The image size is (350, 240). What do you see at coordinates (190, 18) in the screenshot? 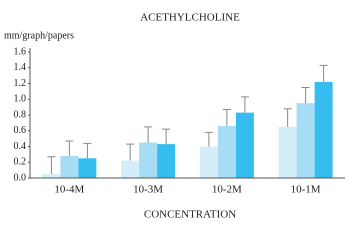
I see `chart-title: ACETHYLCHOLINE` at bounding box center [190, 18].